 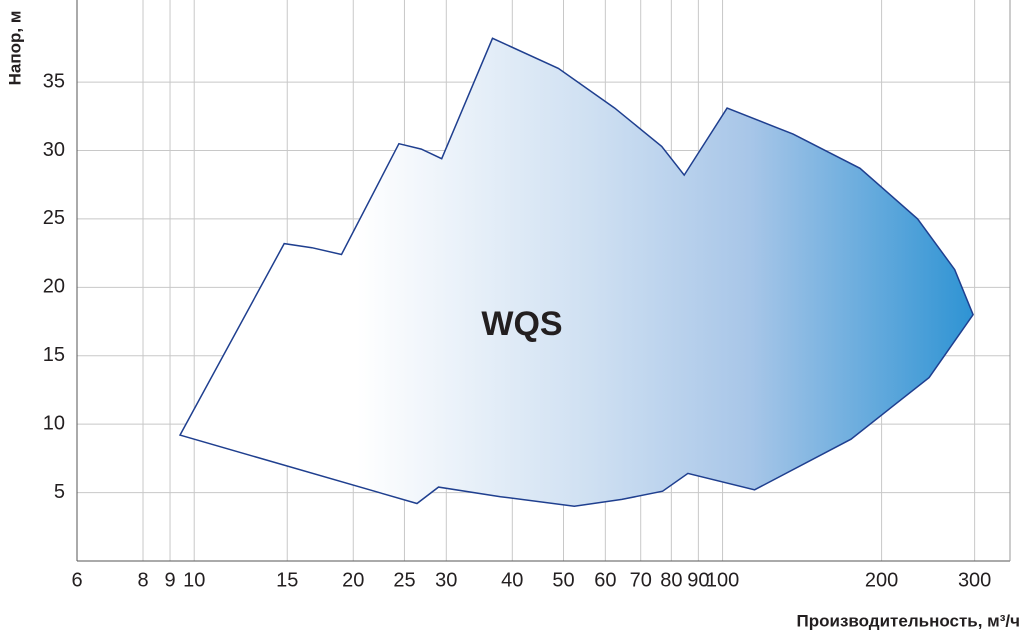 I want to click on x-tick-label: 10, so click(x=194, y=580).